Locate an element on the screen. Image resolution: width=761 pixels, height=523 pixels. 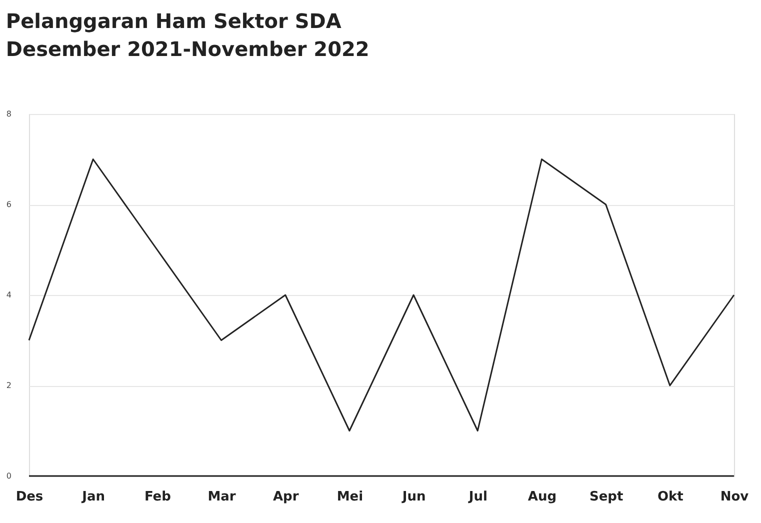
x-tick-label: Aug is located at coordinates (542, 497).